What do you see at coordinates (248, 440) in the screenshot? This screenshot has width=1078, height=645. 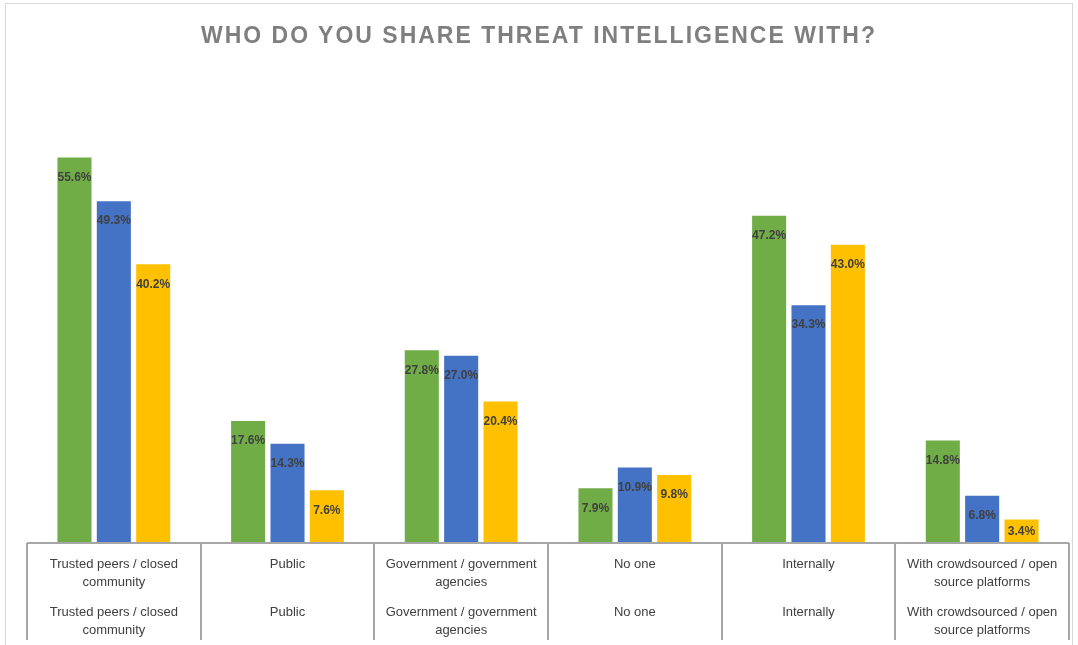 I see `data-label: 17.6%` at bounding box center [248, 440].